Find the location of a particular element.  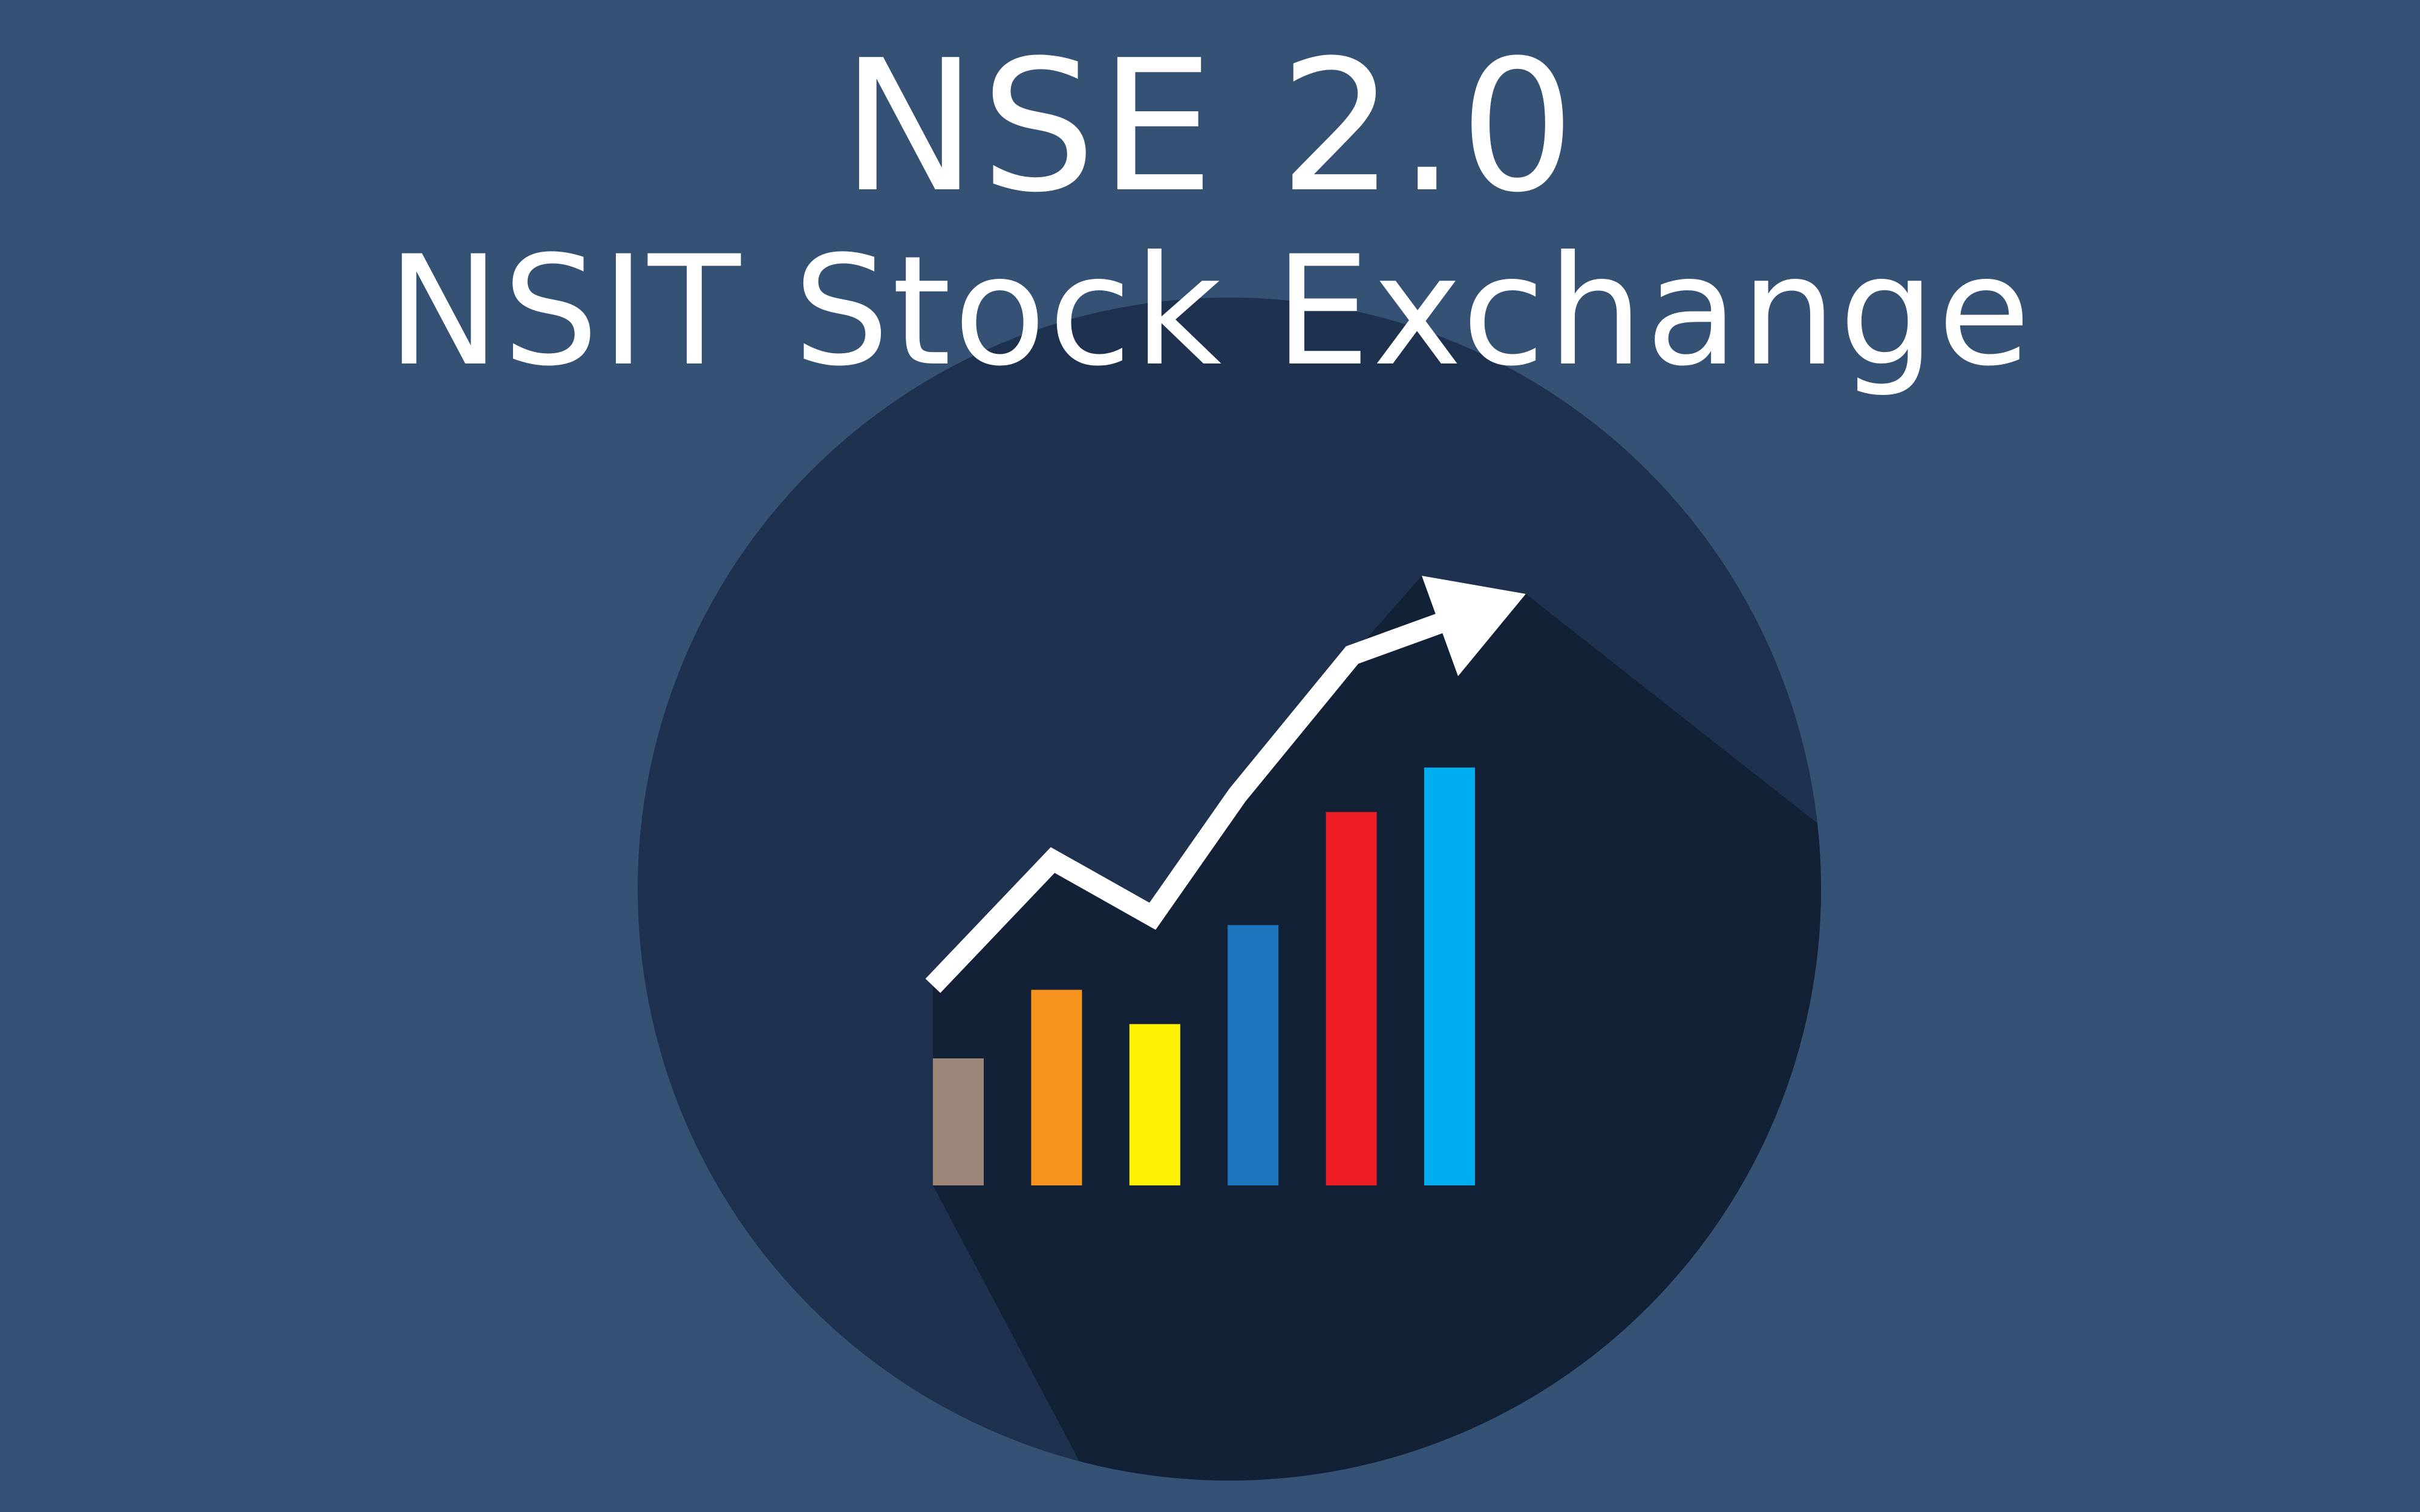

trend-arrow-icon is located at coordinates (1225, 784).